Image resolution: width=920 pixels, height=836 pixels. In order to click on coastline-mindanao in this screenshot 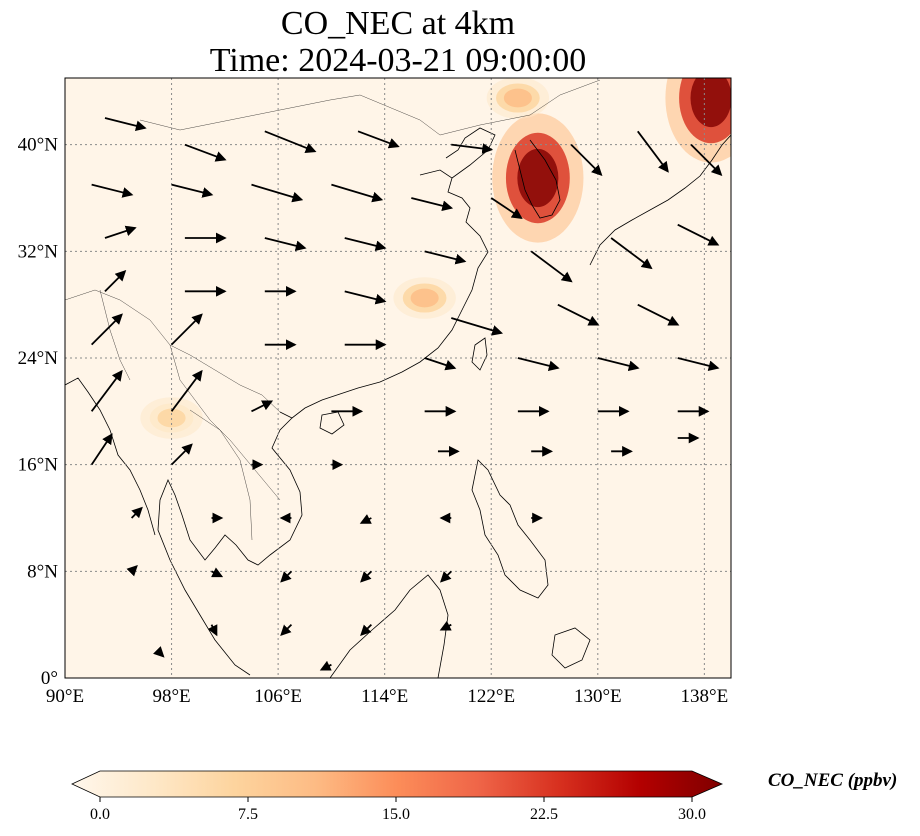, I will do `click(571, 648)`.